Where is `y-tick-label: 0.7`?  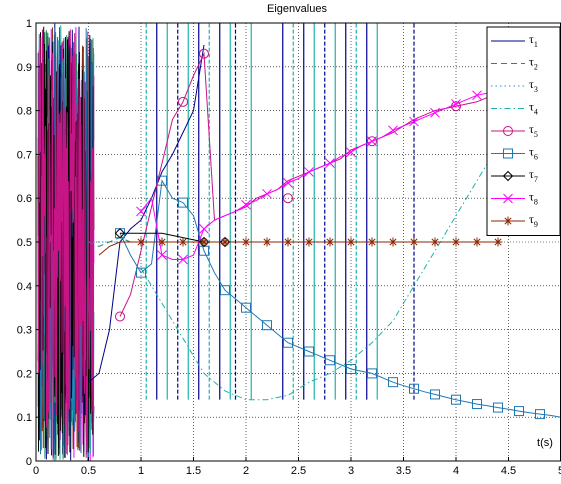 y-tick-label: 0.7 is located at coordinates (24, 155).